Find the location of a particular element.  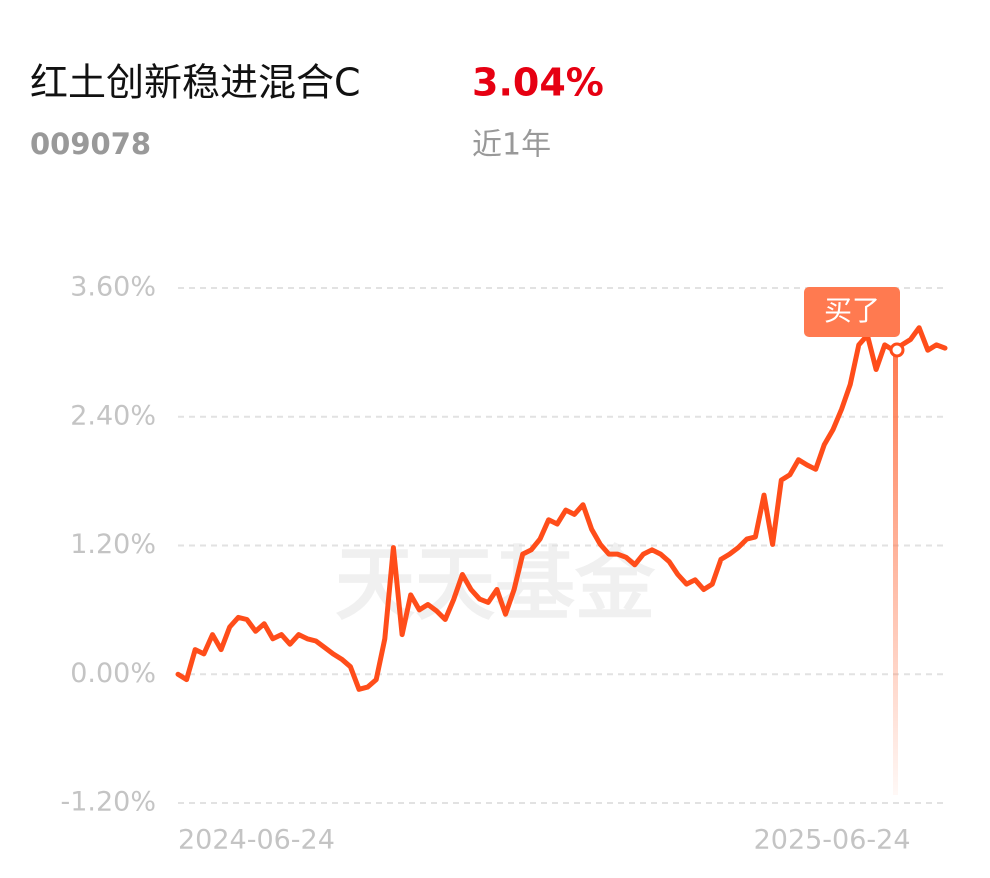

fund-title: 红土创新稳进混合C is located at coordinates (195, 83).